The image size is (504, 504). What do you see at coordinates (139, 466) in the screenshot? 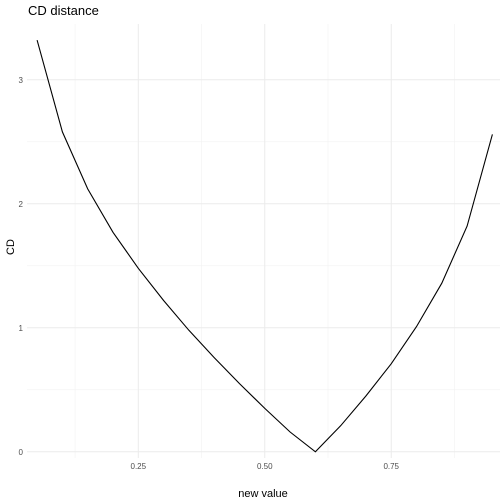
I see `x-tick-label: 0.25` at bounding box center [139, 466].